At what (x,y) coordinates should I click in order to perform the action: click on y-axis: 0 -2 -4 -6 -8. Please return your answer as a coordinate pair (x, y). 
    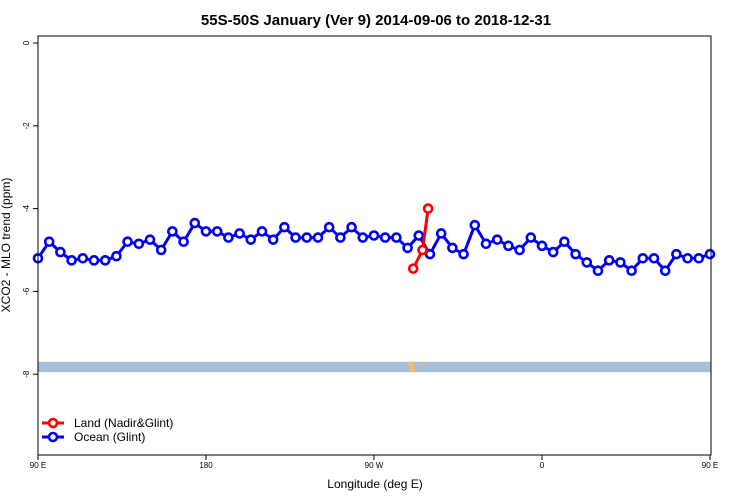
    Looking at the image, I should click on (30, 209).